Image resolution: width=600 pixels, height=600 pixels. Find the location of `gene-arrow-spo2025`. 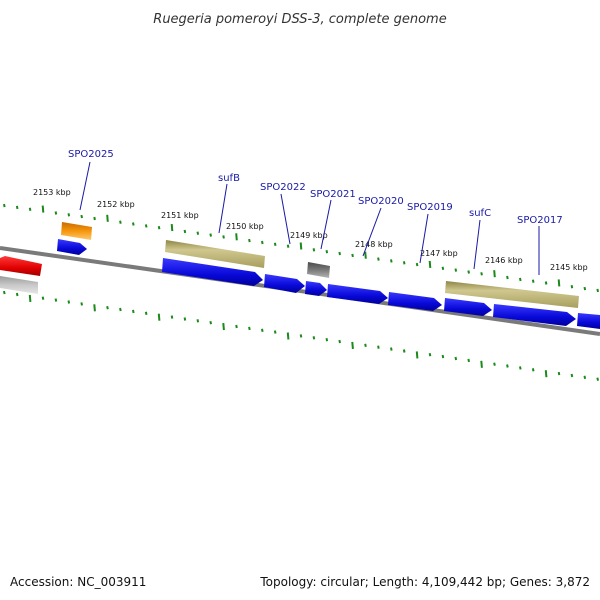

gene-arrow-spo2025 is located at coordinates (72, 247).